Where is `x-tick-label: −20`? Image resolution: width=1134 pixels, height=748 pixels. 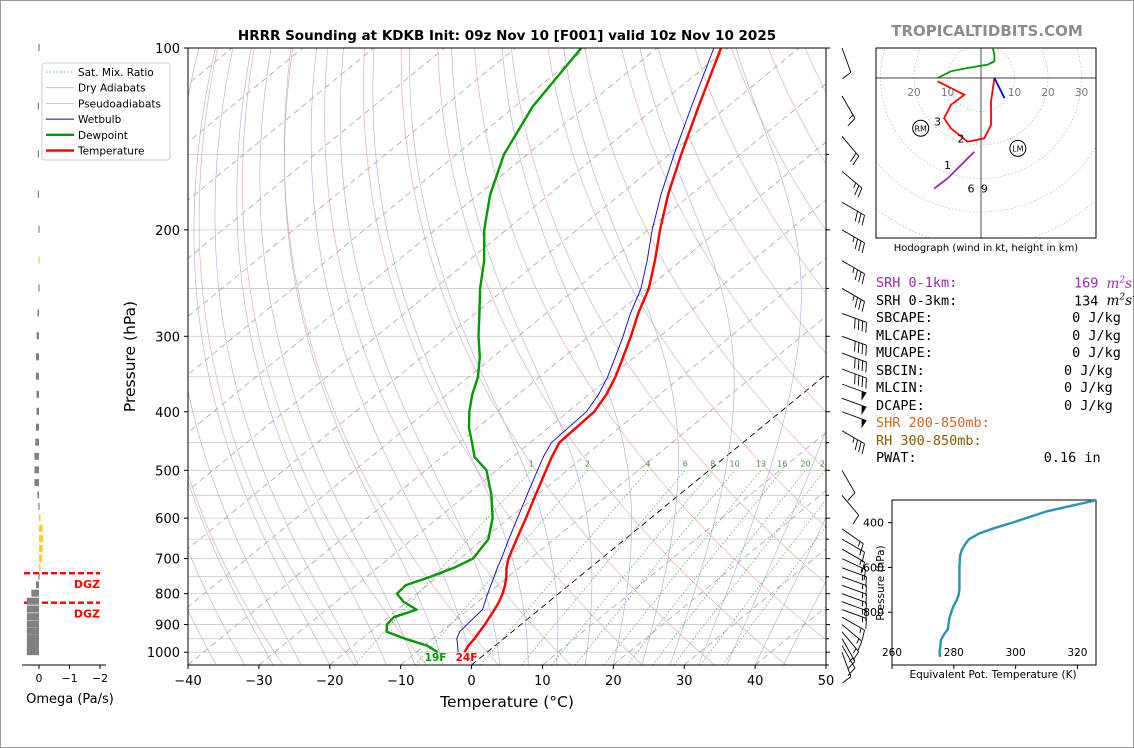
x-tick-label: −20 is located at coordinates (329, 681).